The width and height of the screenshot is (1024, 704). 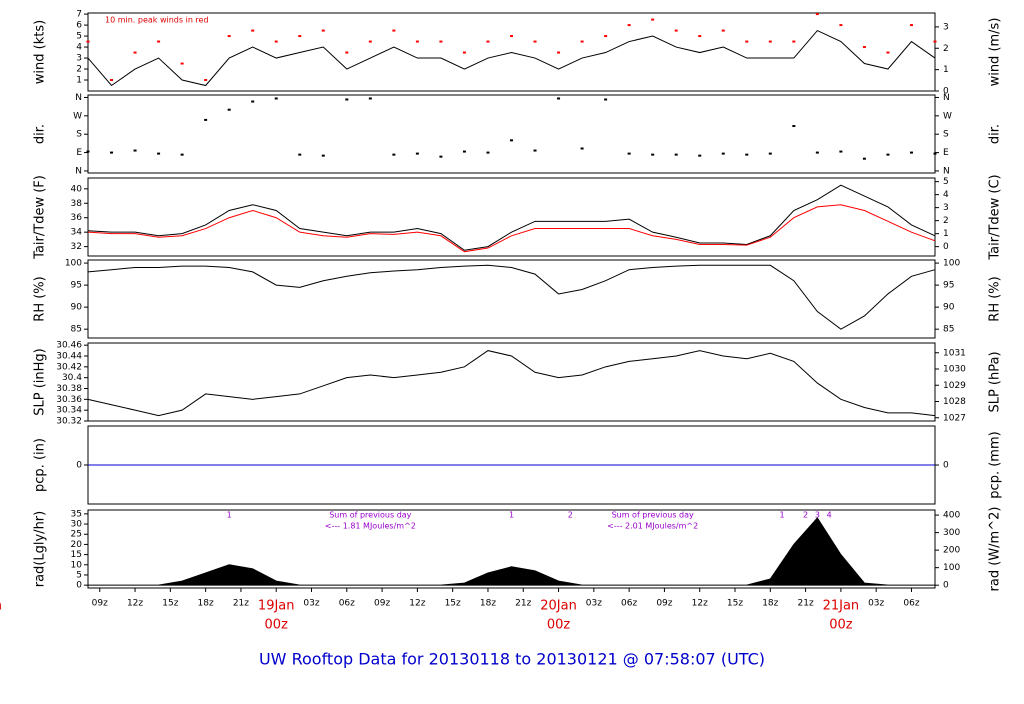 What do you see at coordinates (69, 411) in the screenshot?
I see `y-tick-label: 30.34` at bounding box center [69, 411].